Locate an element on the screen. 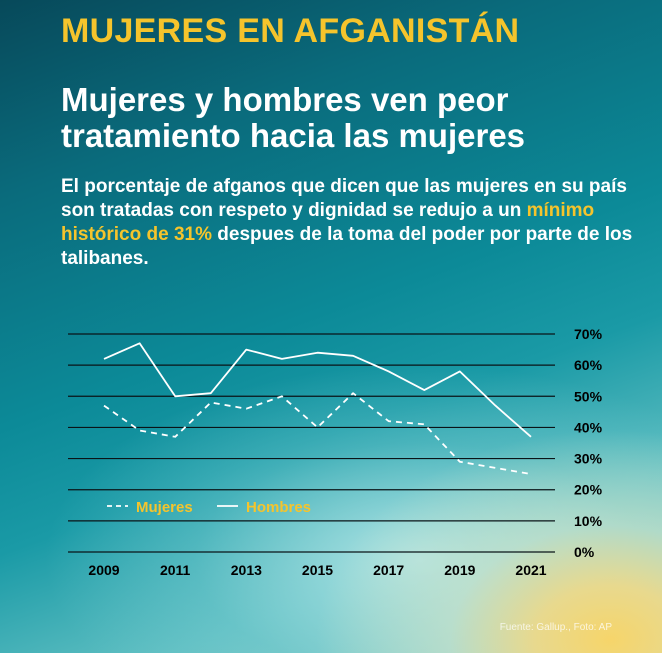 The width and height of the screenshot is (662, 653). series-line-hombres is located at coordinates (317, 390).